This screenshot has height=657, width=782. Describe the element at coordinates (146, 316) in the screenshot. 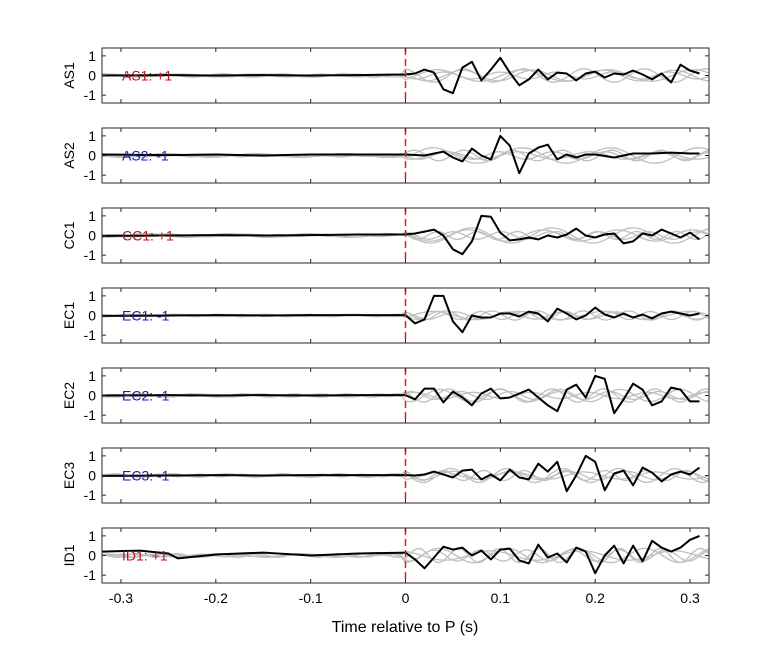

I see `polarity-annotation: EC1: -1` at that location.